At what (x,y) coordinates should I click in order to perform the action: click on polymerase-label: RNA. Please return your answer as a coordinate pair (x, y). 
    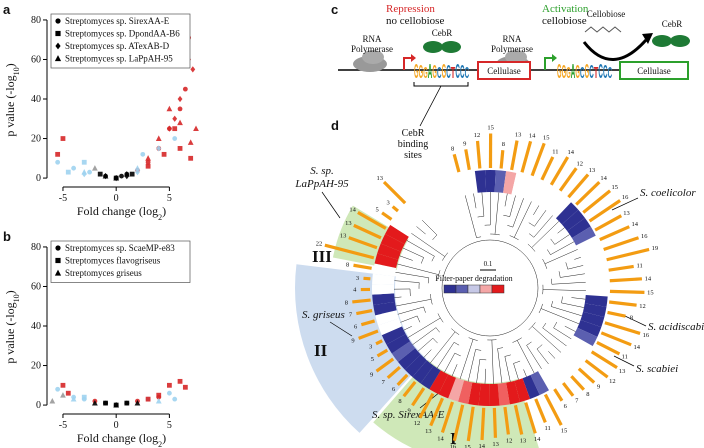
    Looking at the image, I should click on (372, 39).